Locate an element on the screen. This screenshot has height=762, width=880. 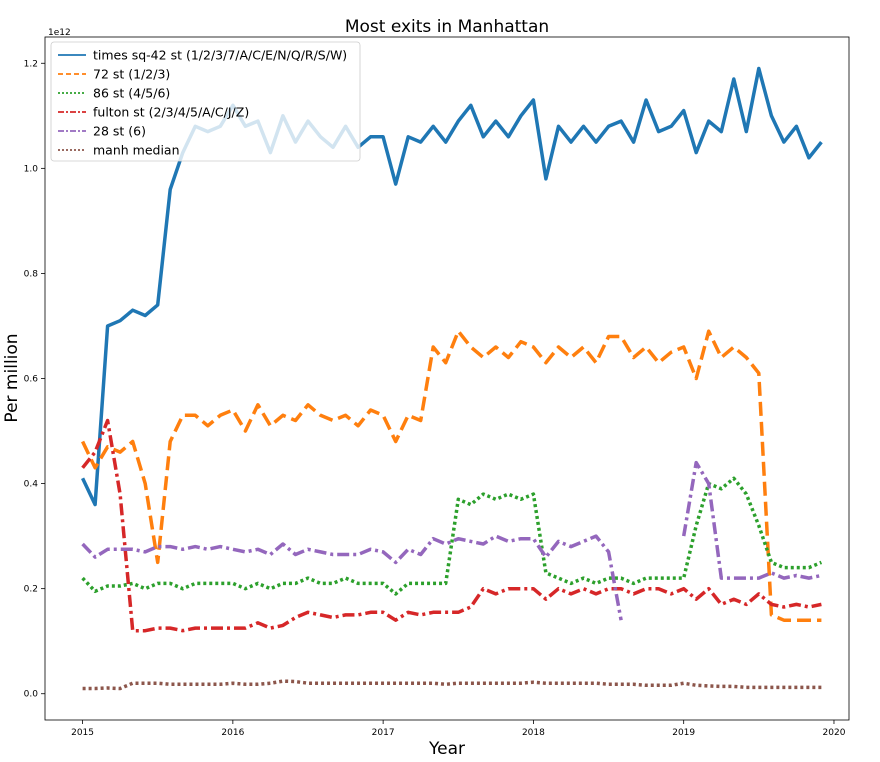
y-tick-label: 0.2 is located at coordinates (31, 590).